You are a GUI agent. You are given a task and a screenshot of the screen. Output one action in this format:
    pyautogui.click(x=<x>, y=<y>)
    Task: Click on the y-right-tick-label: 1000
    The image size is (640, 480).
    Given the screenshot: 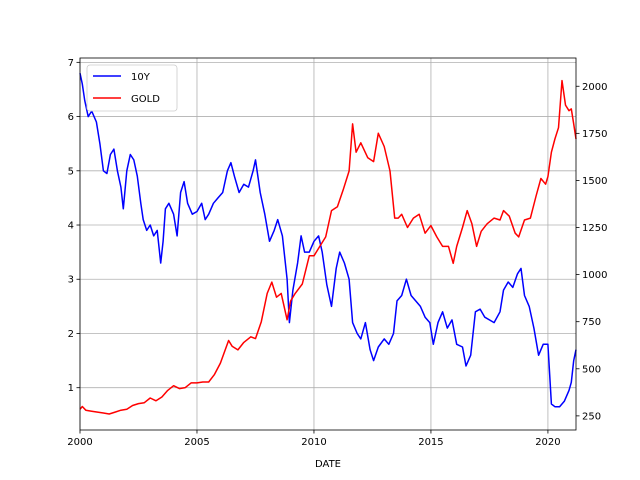 What is the action you would take?
    pyautogui.click(x=594, y=275)
    